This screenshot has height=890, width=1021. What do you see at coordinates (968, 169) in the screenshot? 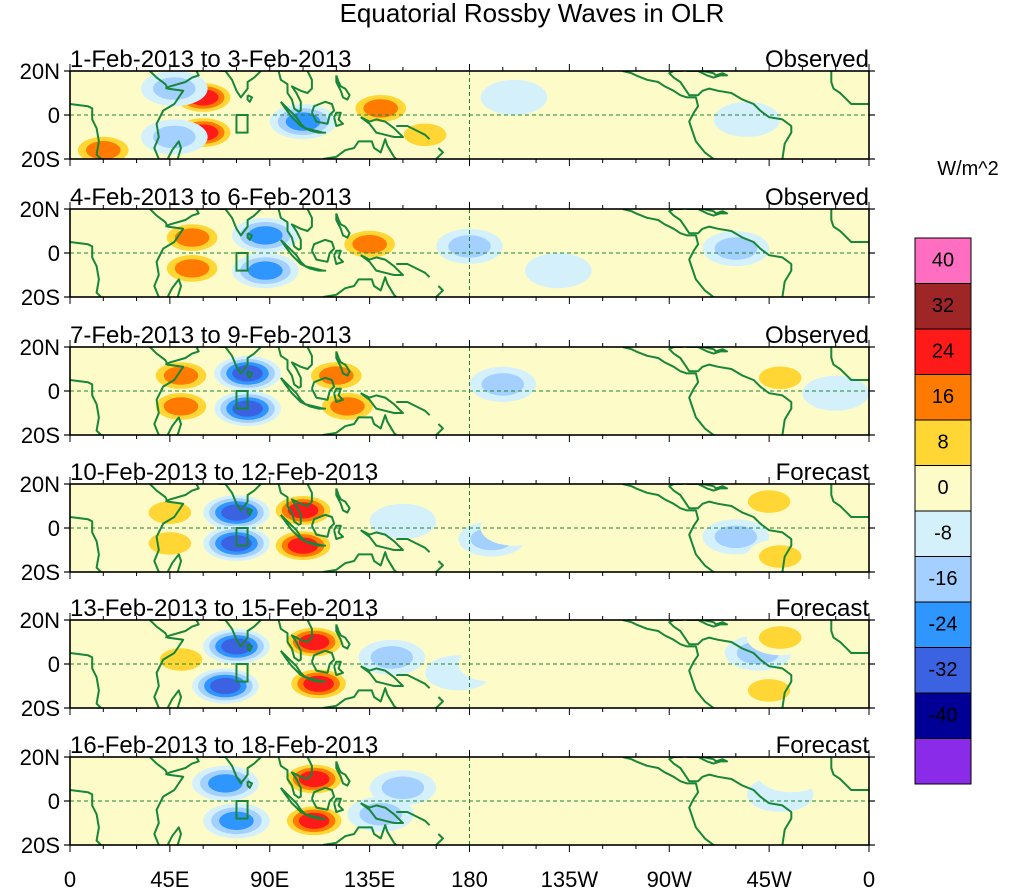
I see `colorbar-units: W/m^2` at bounding box center [968, 169].